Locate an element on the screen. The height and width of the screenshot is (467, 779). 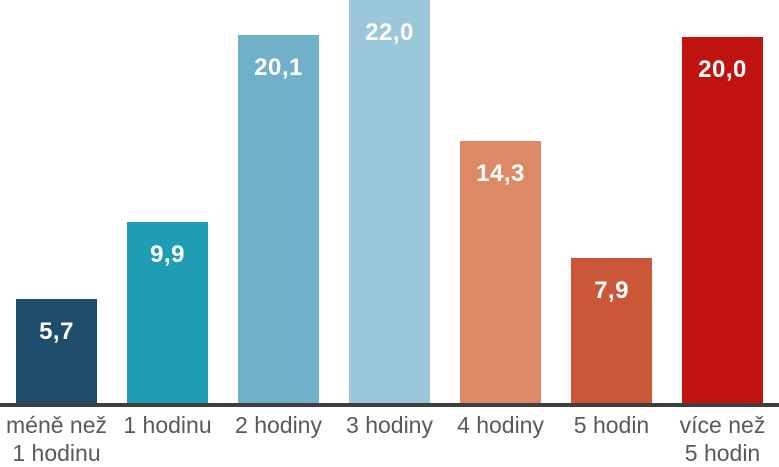
bar-4: 22,0 is located at coordinates (389, 201).